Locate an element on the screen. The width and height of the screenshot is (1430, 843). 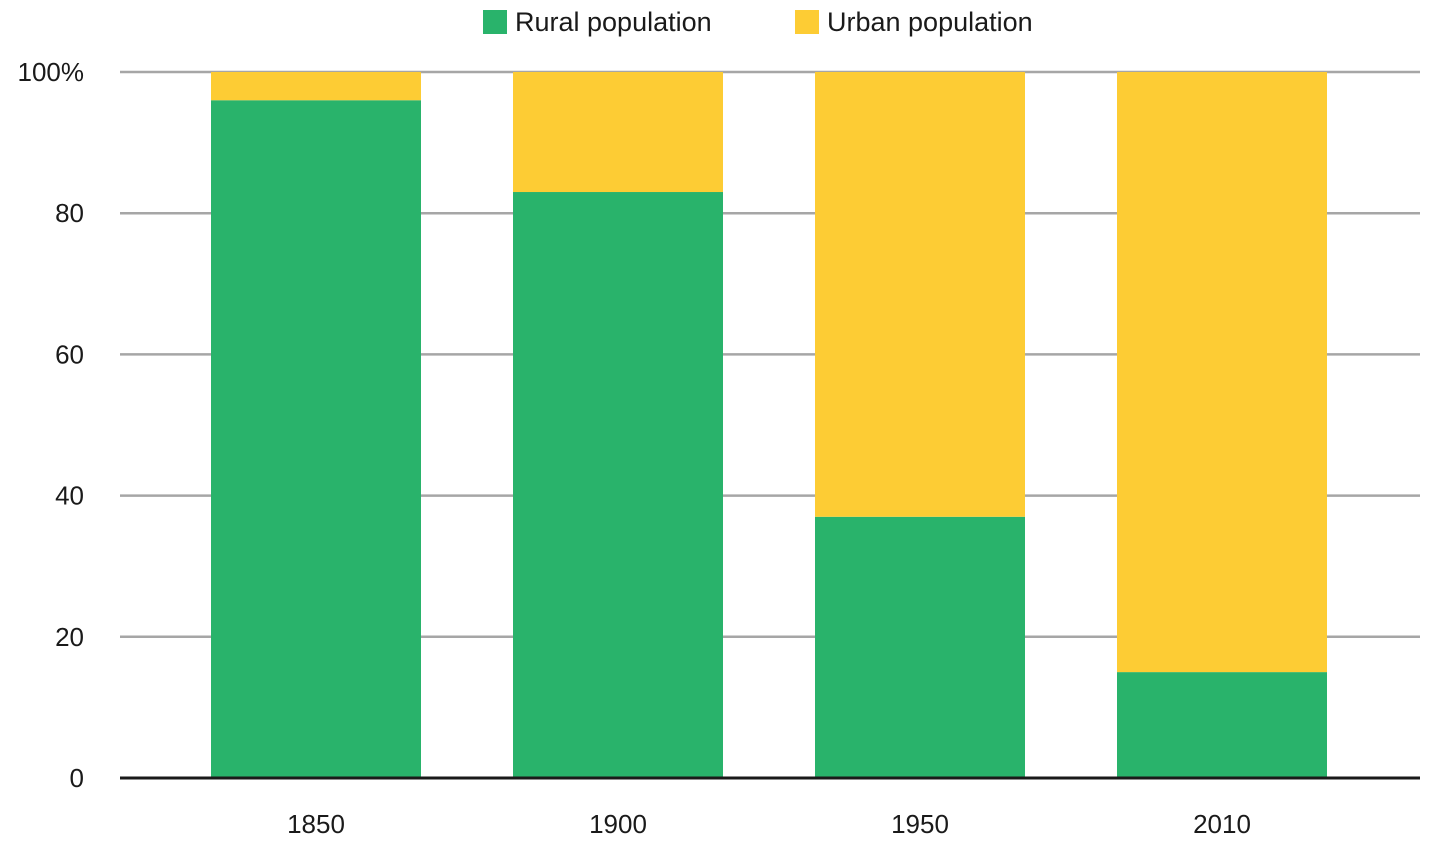
bar-2010-urban is located at coordinates (1222, 372).